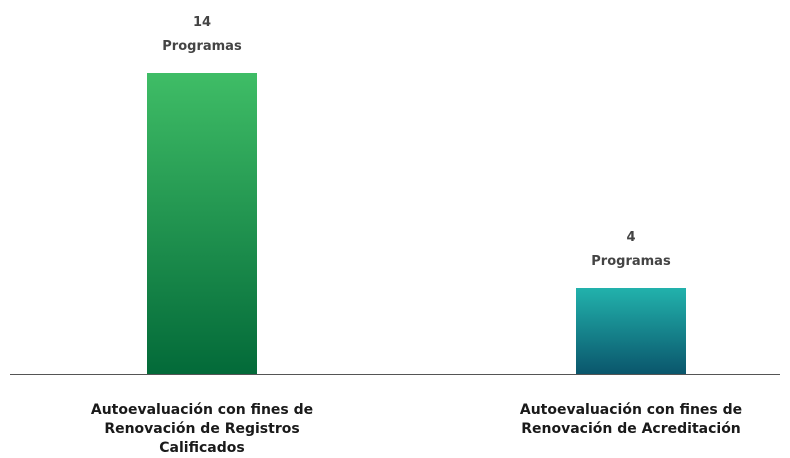 The height and width of the screenshot is (458, 790). What do you see at coordinates (395, 374) in the screenshot?
I see `x-axis` at bounding box center [395, 374].